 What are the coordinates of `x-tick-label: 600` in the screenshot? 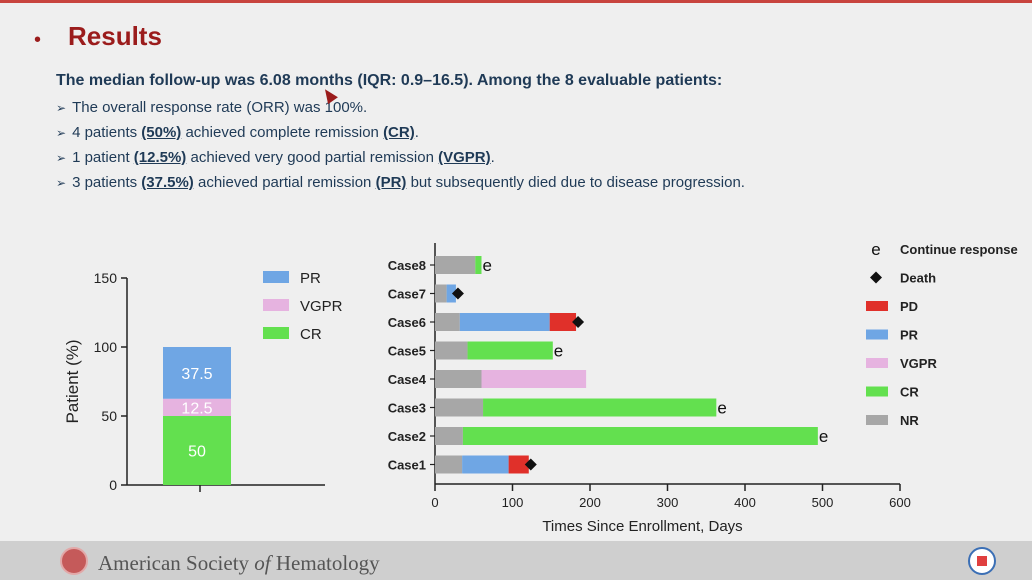 It's located at (900, 502).